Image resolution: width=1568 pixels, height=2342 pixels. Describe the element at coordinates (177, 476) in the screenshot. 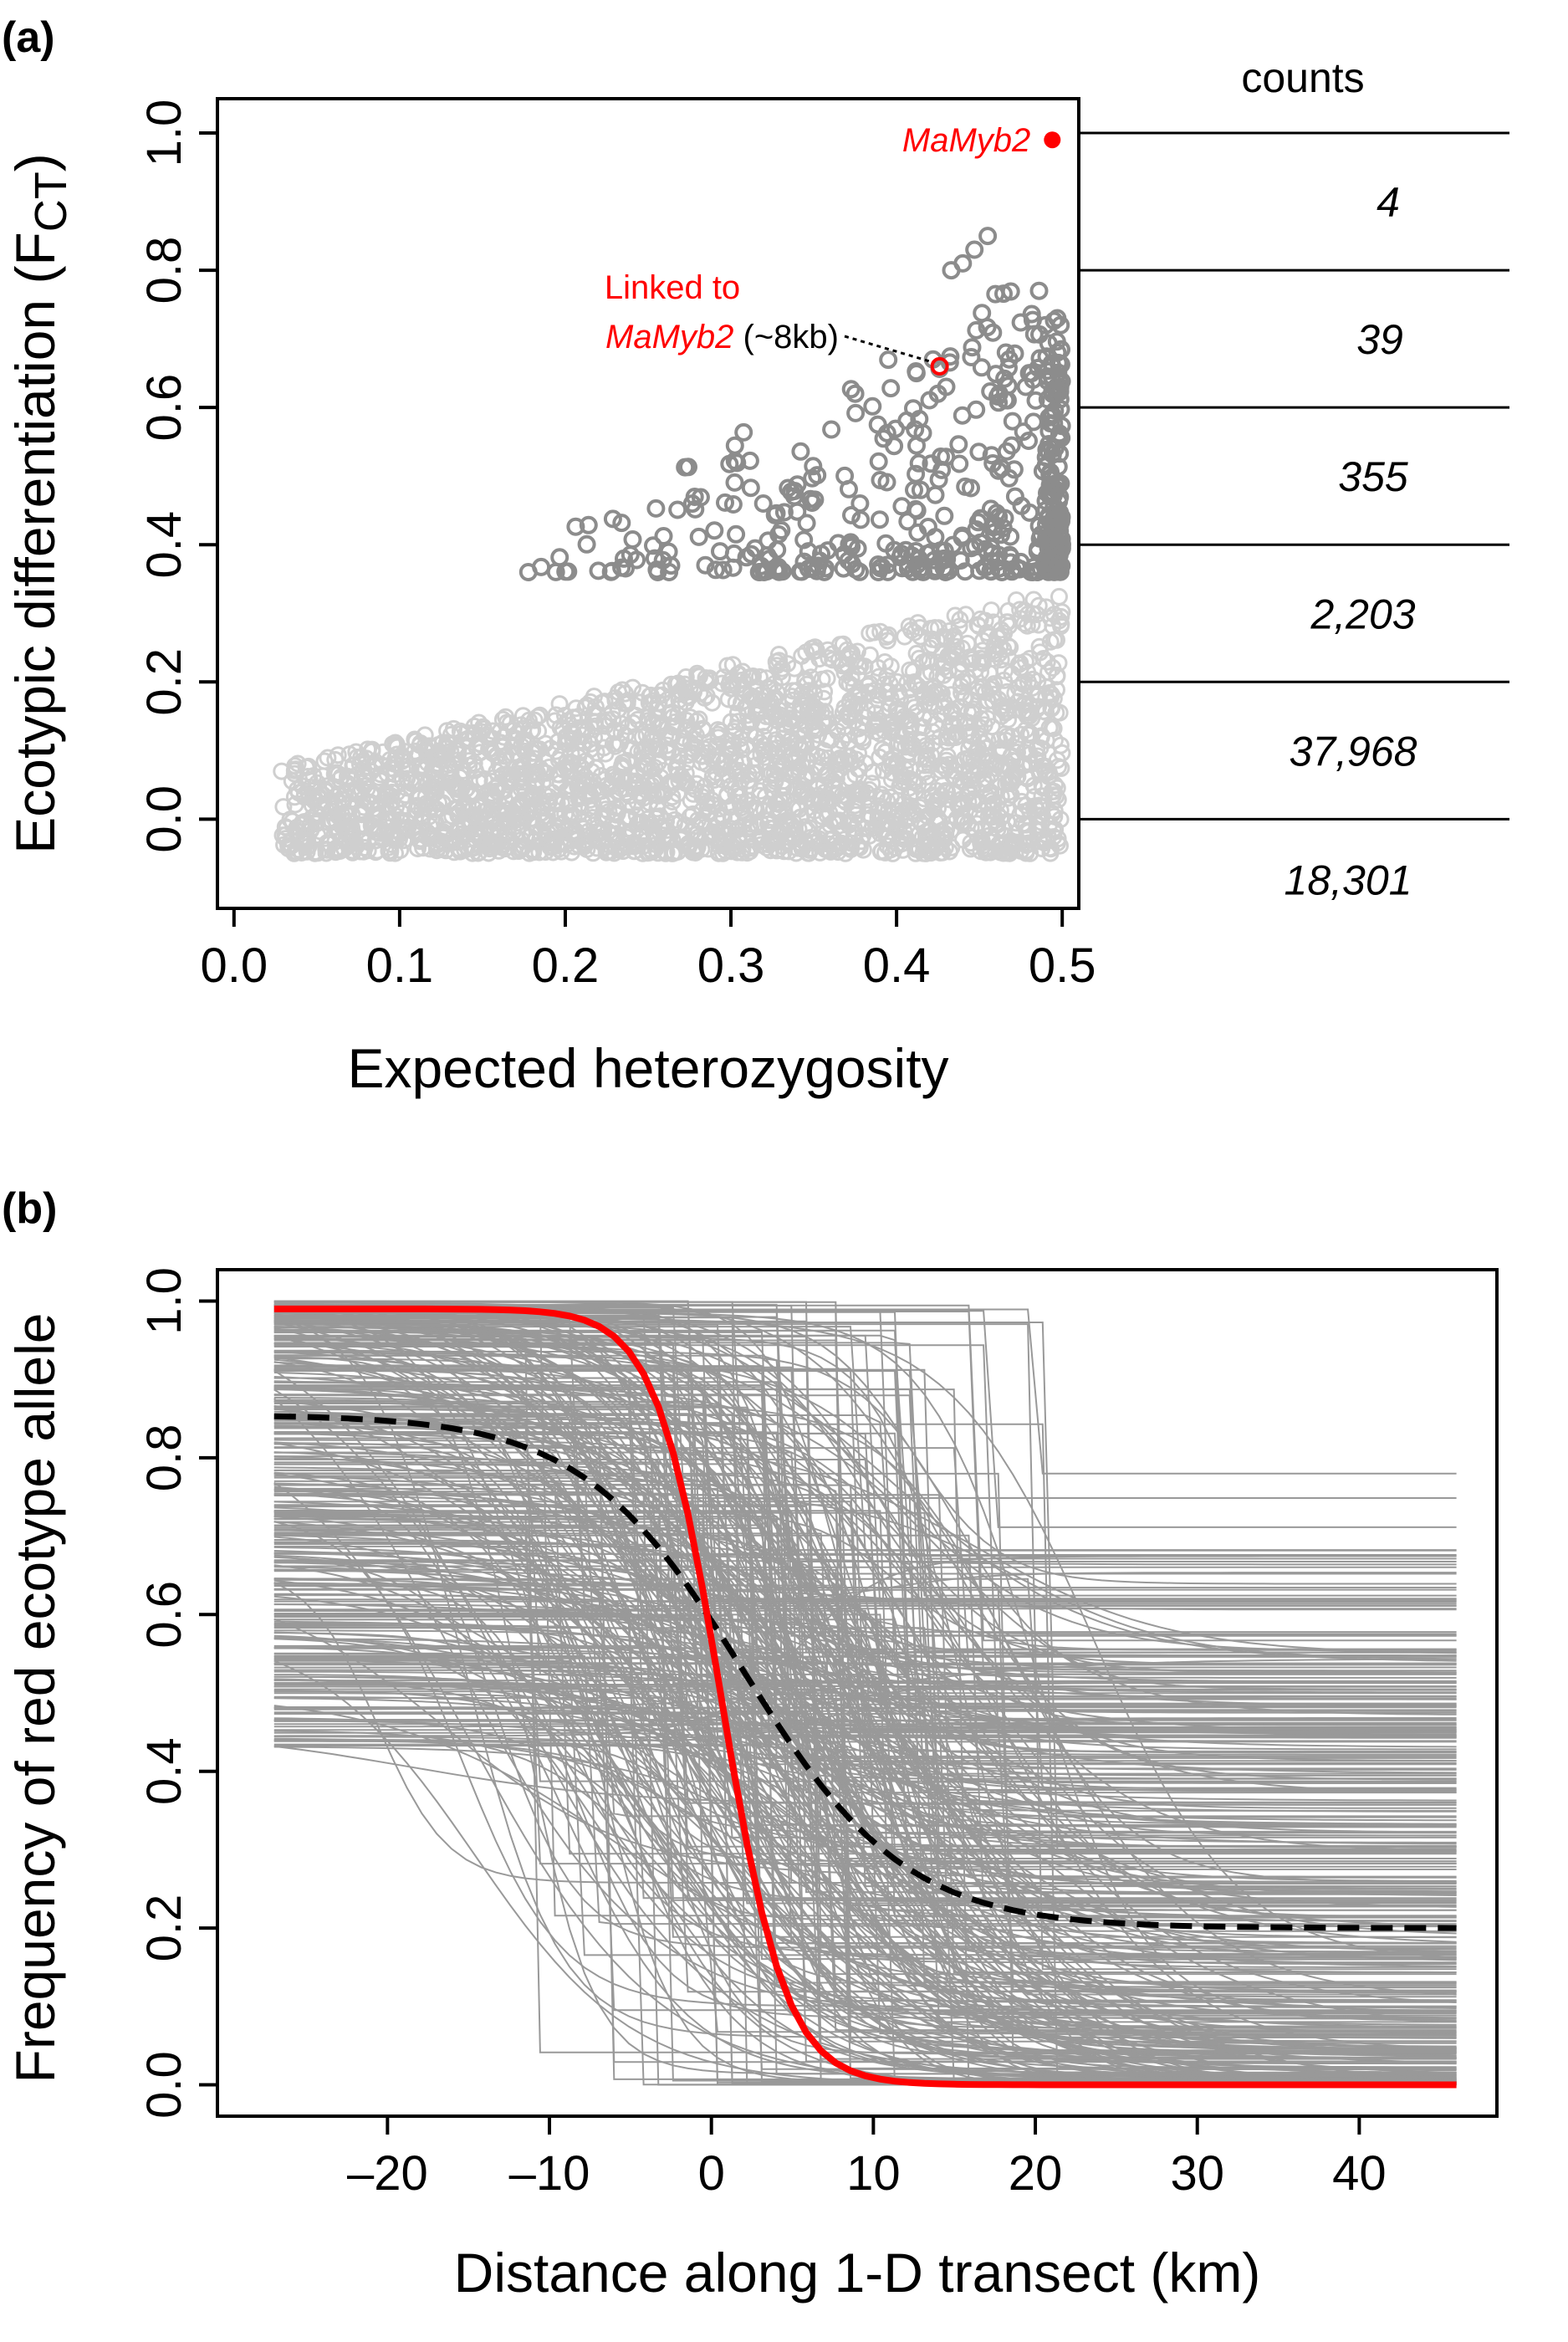

I see `panel-a-y-axis: 0.0 0.2 0.4 0.6 0.8 1.0` at that location.